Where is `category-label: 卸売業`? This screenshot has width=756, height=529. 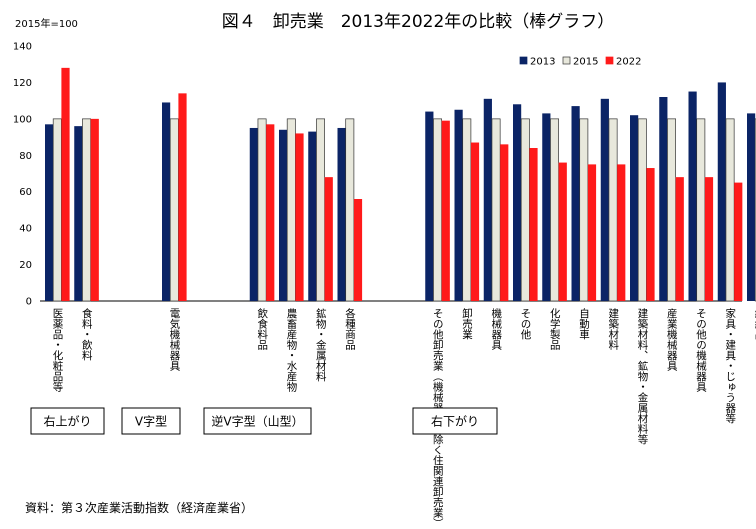
category-label: 卸売業 is located at coordinates (467, 323).